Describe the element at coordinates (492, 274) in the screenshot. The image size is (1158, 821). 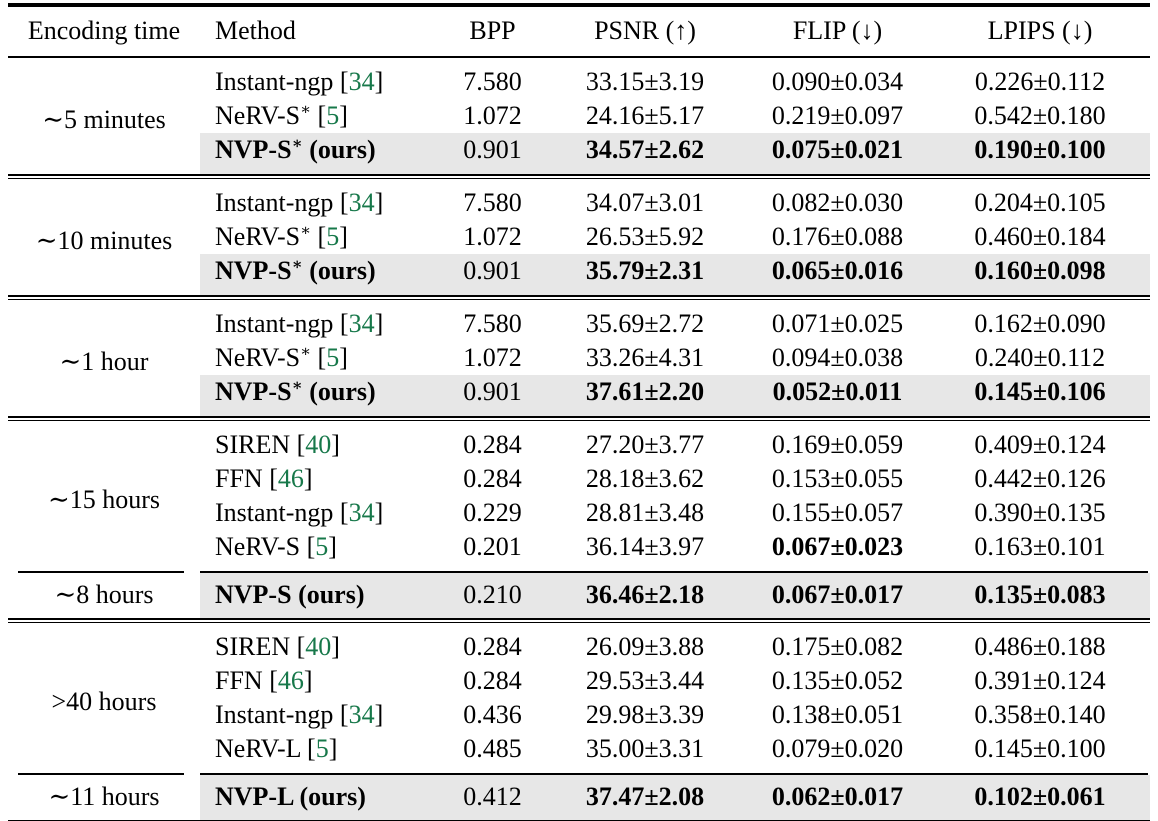
I see `bpp-cell: 0.901` at that location.